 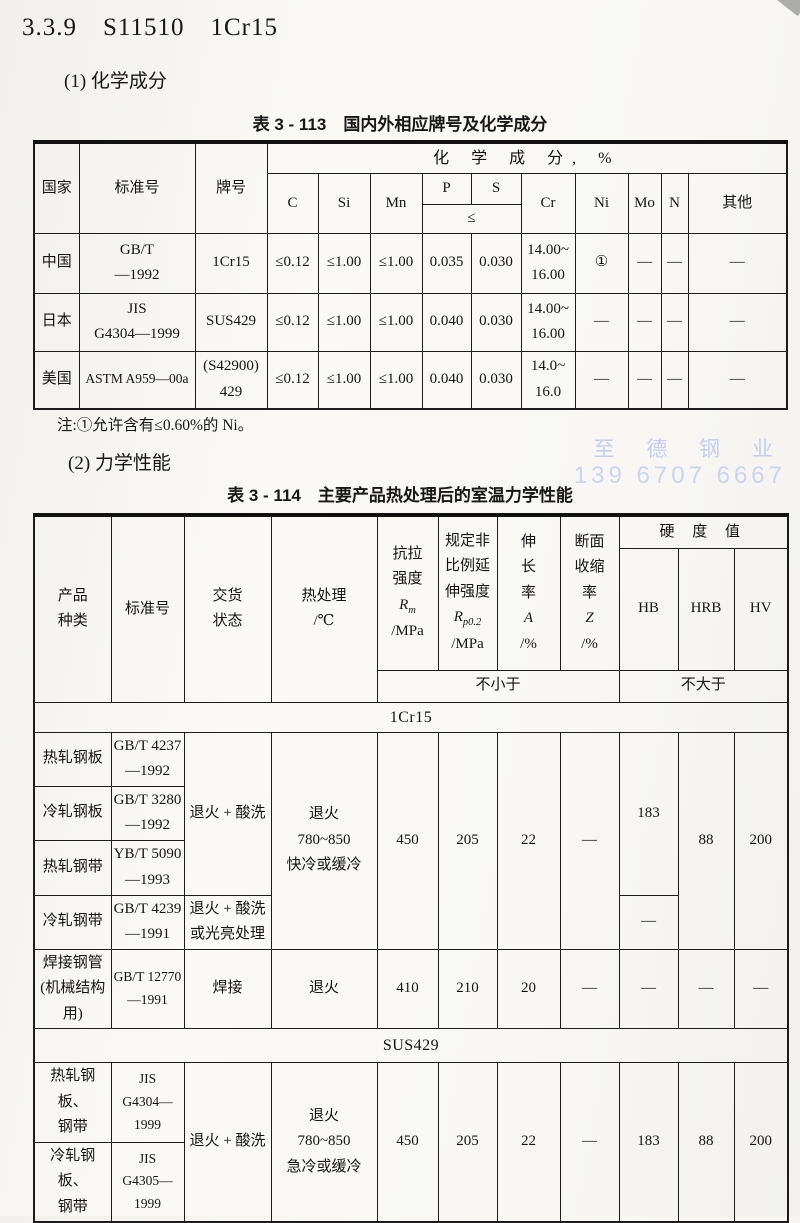 I want to click on table2-cell-r10c3: 退火 780~850 急冷或缓冷, so click(x=324, y=1142).